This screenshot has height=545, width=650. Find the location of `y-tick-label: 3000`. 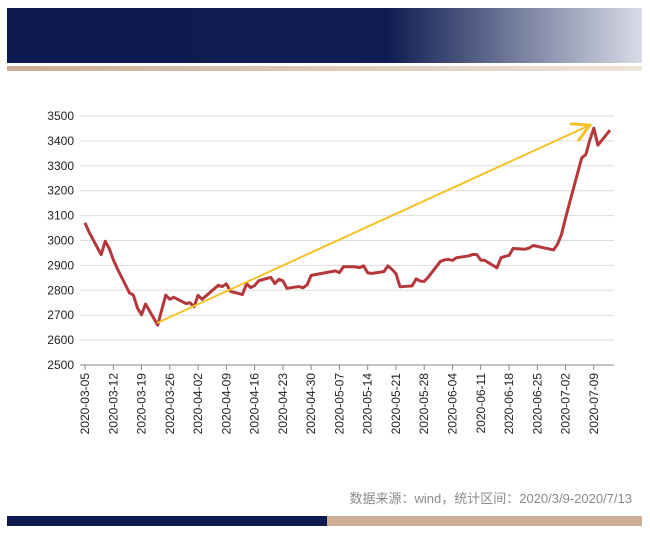

y-tick-label: 3000 is located at coordinates (60, 241).